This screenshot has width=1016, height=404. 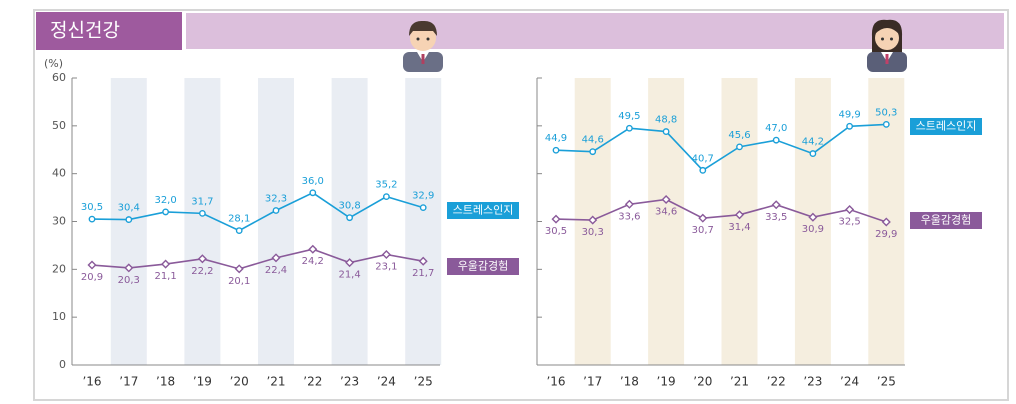 What do you see at coordinates (666, 120) in the screenshot?
I see `data-label: 48,8` at bounding box center [666, 120].